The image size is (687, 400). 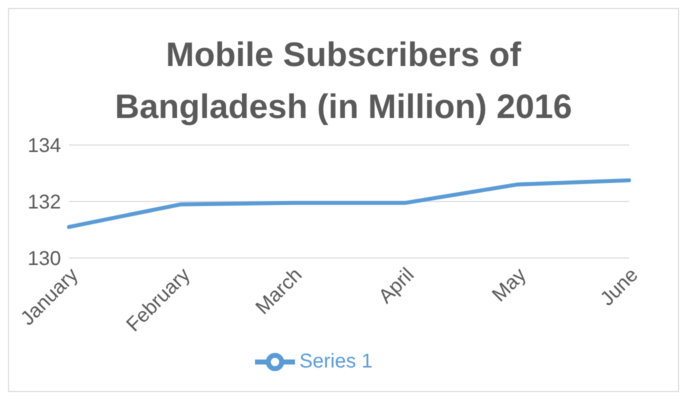 What do you see at coordinates (349, 203) in the screenshot?
I see `line-series` at bounding box center [349, 203].